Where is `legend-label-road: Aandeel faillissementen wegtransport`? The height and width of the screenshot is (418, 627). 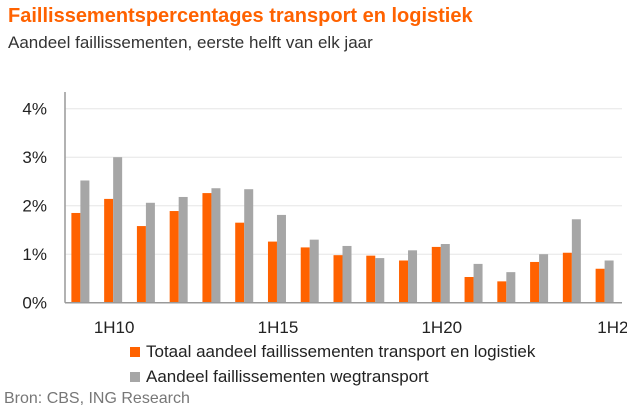
legend-label-road: Aandeel faillissementen wegtransport is located at coordinates (287, 376).